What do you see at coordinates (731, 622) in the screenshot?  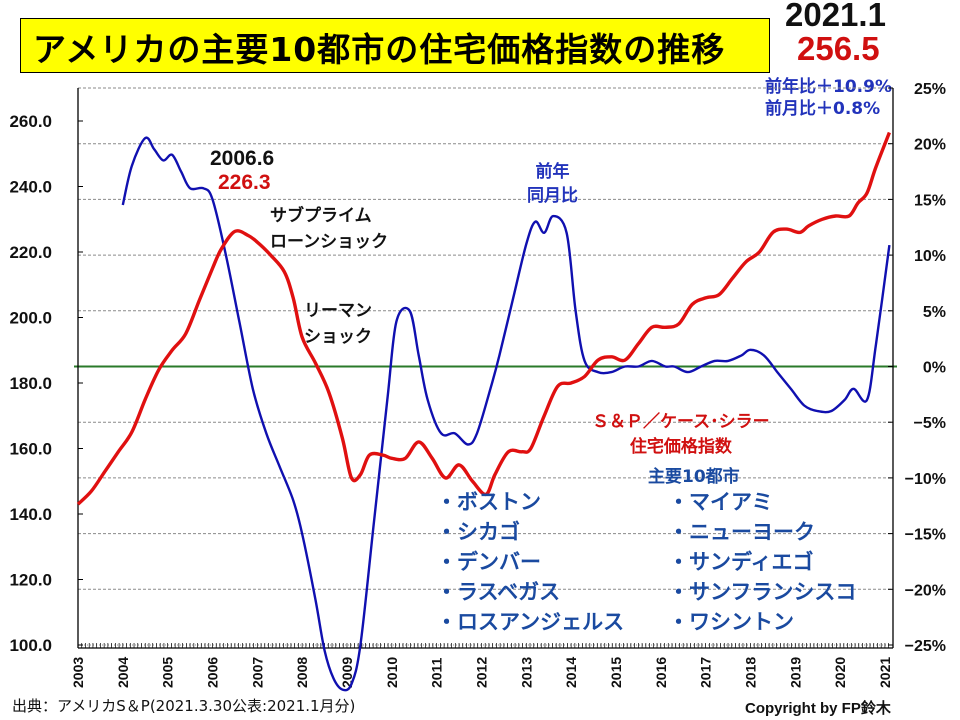 I see `city-item: ・ワシントン` at bounding box center [731, 622].